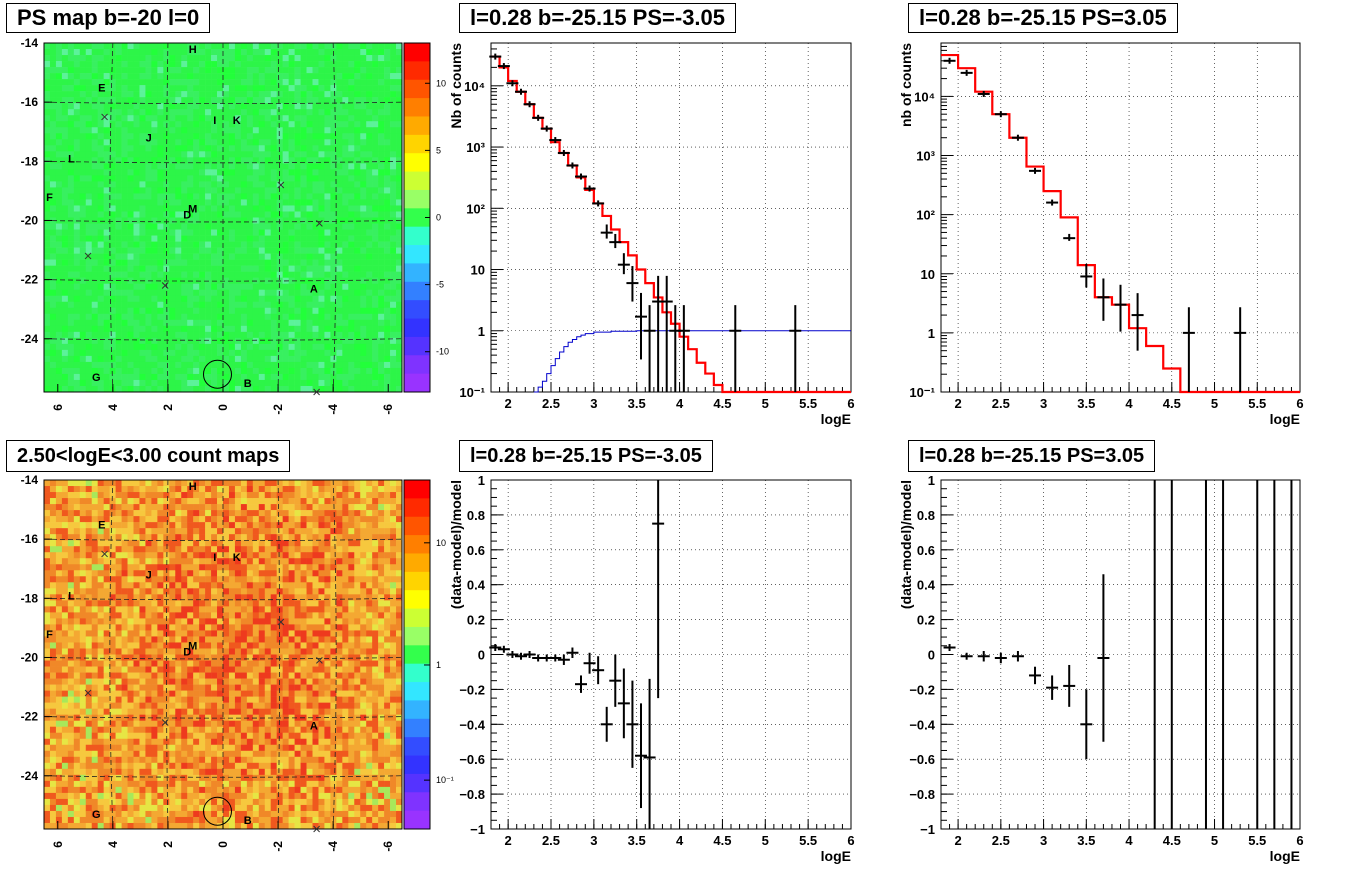  Describe the element at coordinates (438, 150) in the screenshot. I see `colorbar-tick-label: 5` at that location.